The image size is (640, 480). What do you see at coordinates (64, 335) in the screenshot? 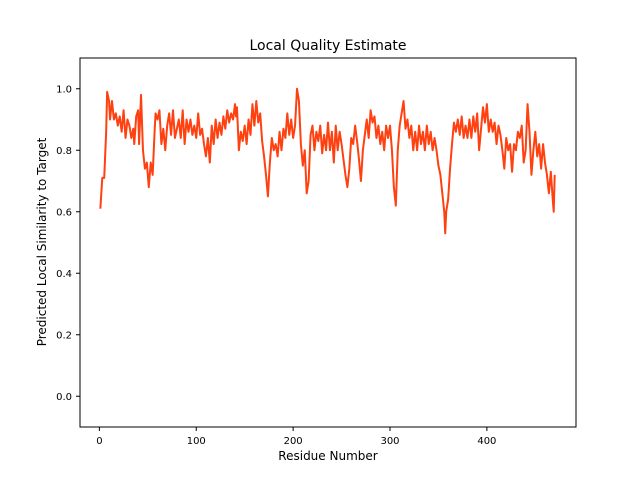
I see `y-tick-label: 0.2` at bounding box center [64, 335].